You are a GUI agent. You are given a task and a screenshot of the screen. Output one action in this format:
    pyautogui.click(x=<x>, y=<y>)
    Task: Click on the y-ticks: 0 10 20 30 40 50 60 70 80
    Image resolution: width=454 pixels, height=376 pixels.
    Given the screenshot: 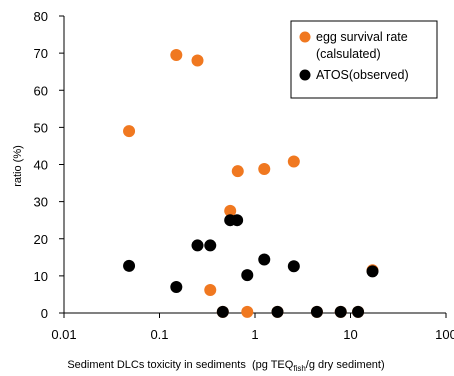 What is the action you would take?
    pyautogui.click(x=49, y=165)
    